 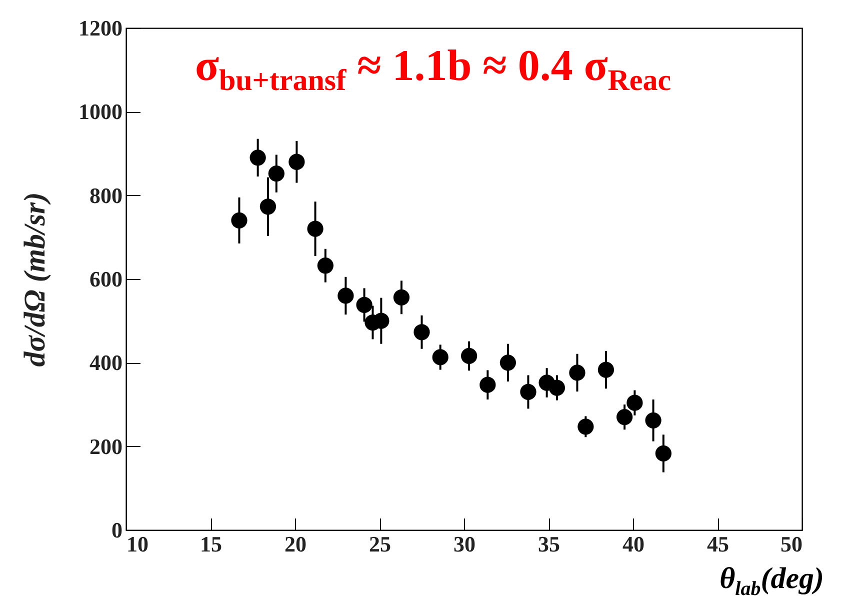 I want to click on y-tick-label: 800, so click(x=106, y=195).